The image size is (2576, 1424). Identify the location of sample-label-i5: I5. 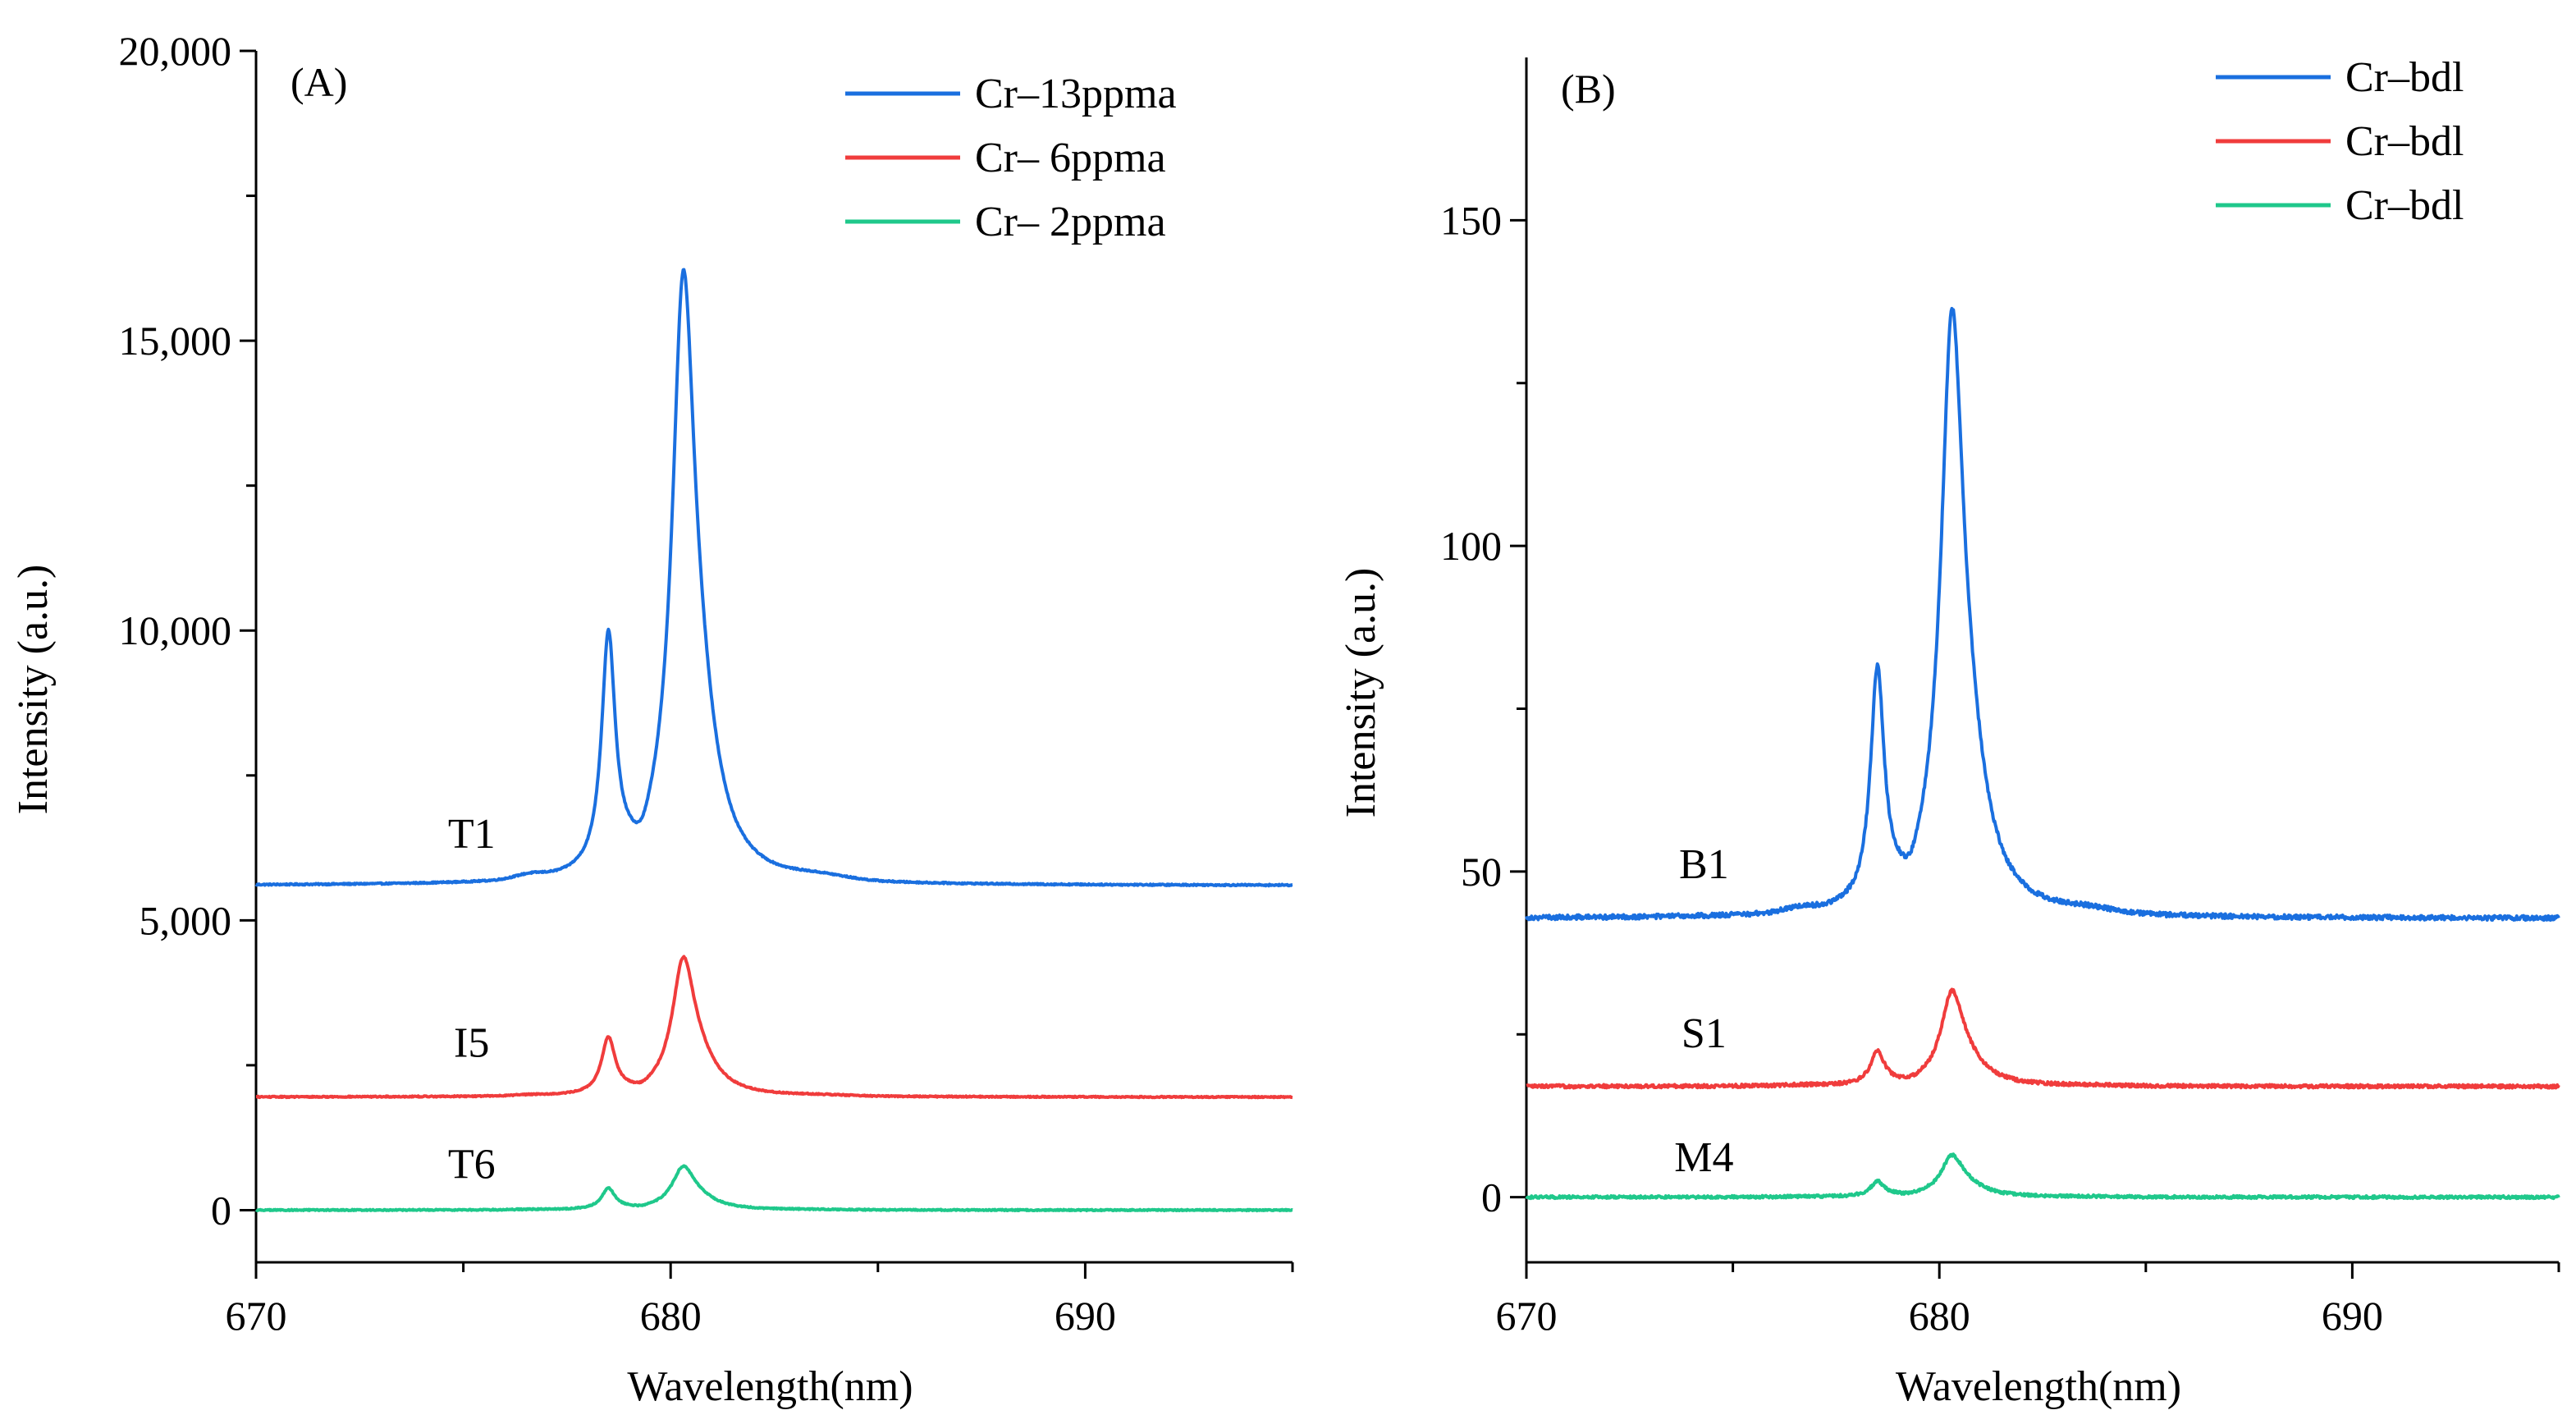
(471, 1042).